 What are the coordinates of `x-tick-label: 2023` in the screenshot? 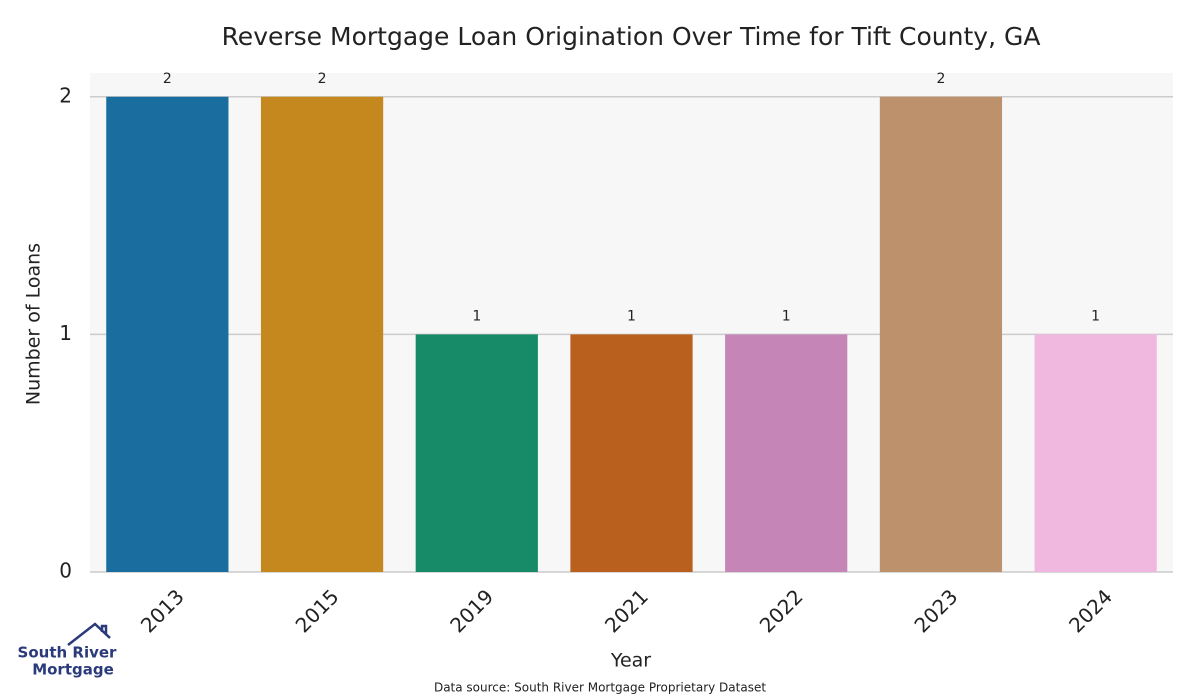 It's located at (935, 610).